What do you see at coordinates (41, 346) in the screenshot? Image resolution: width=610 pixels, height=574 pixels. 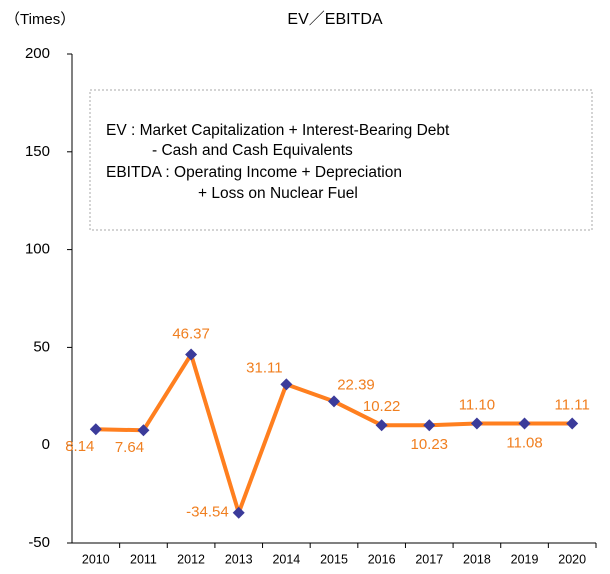 I see `y-tick-label: 50` at bounding box center [41, 346].